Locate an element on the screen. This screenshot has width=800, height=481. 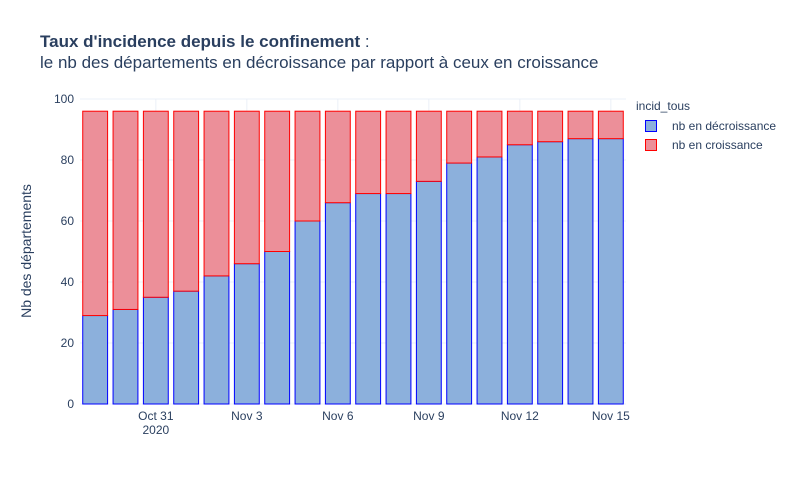
legend-label-decroissance: nb en décroissance is located at coordinates (724, 126).